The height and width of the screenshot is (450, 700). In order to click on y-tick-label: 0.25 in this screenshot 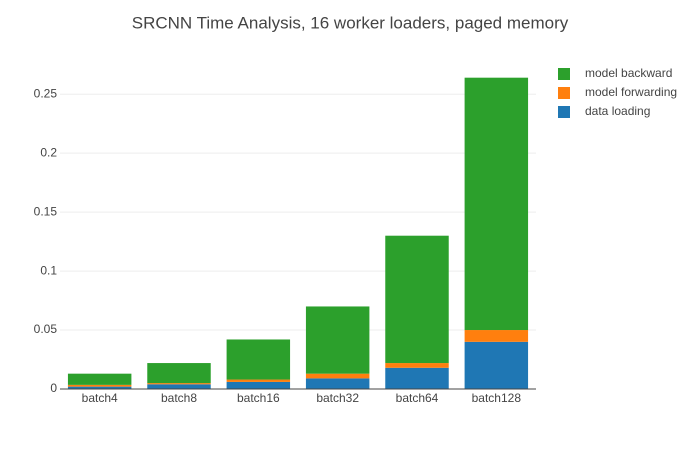, I will do `click(46, 93)`.